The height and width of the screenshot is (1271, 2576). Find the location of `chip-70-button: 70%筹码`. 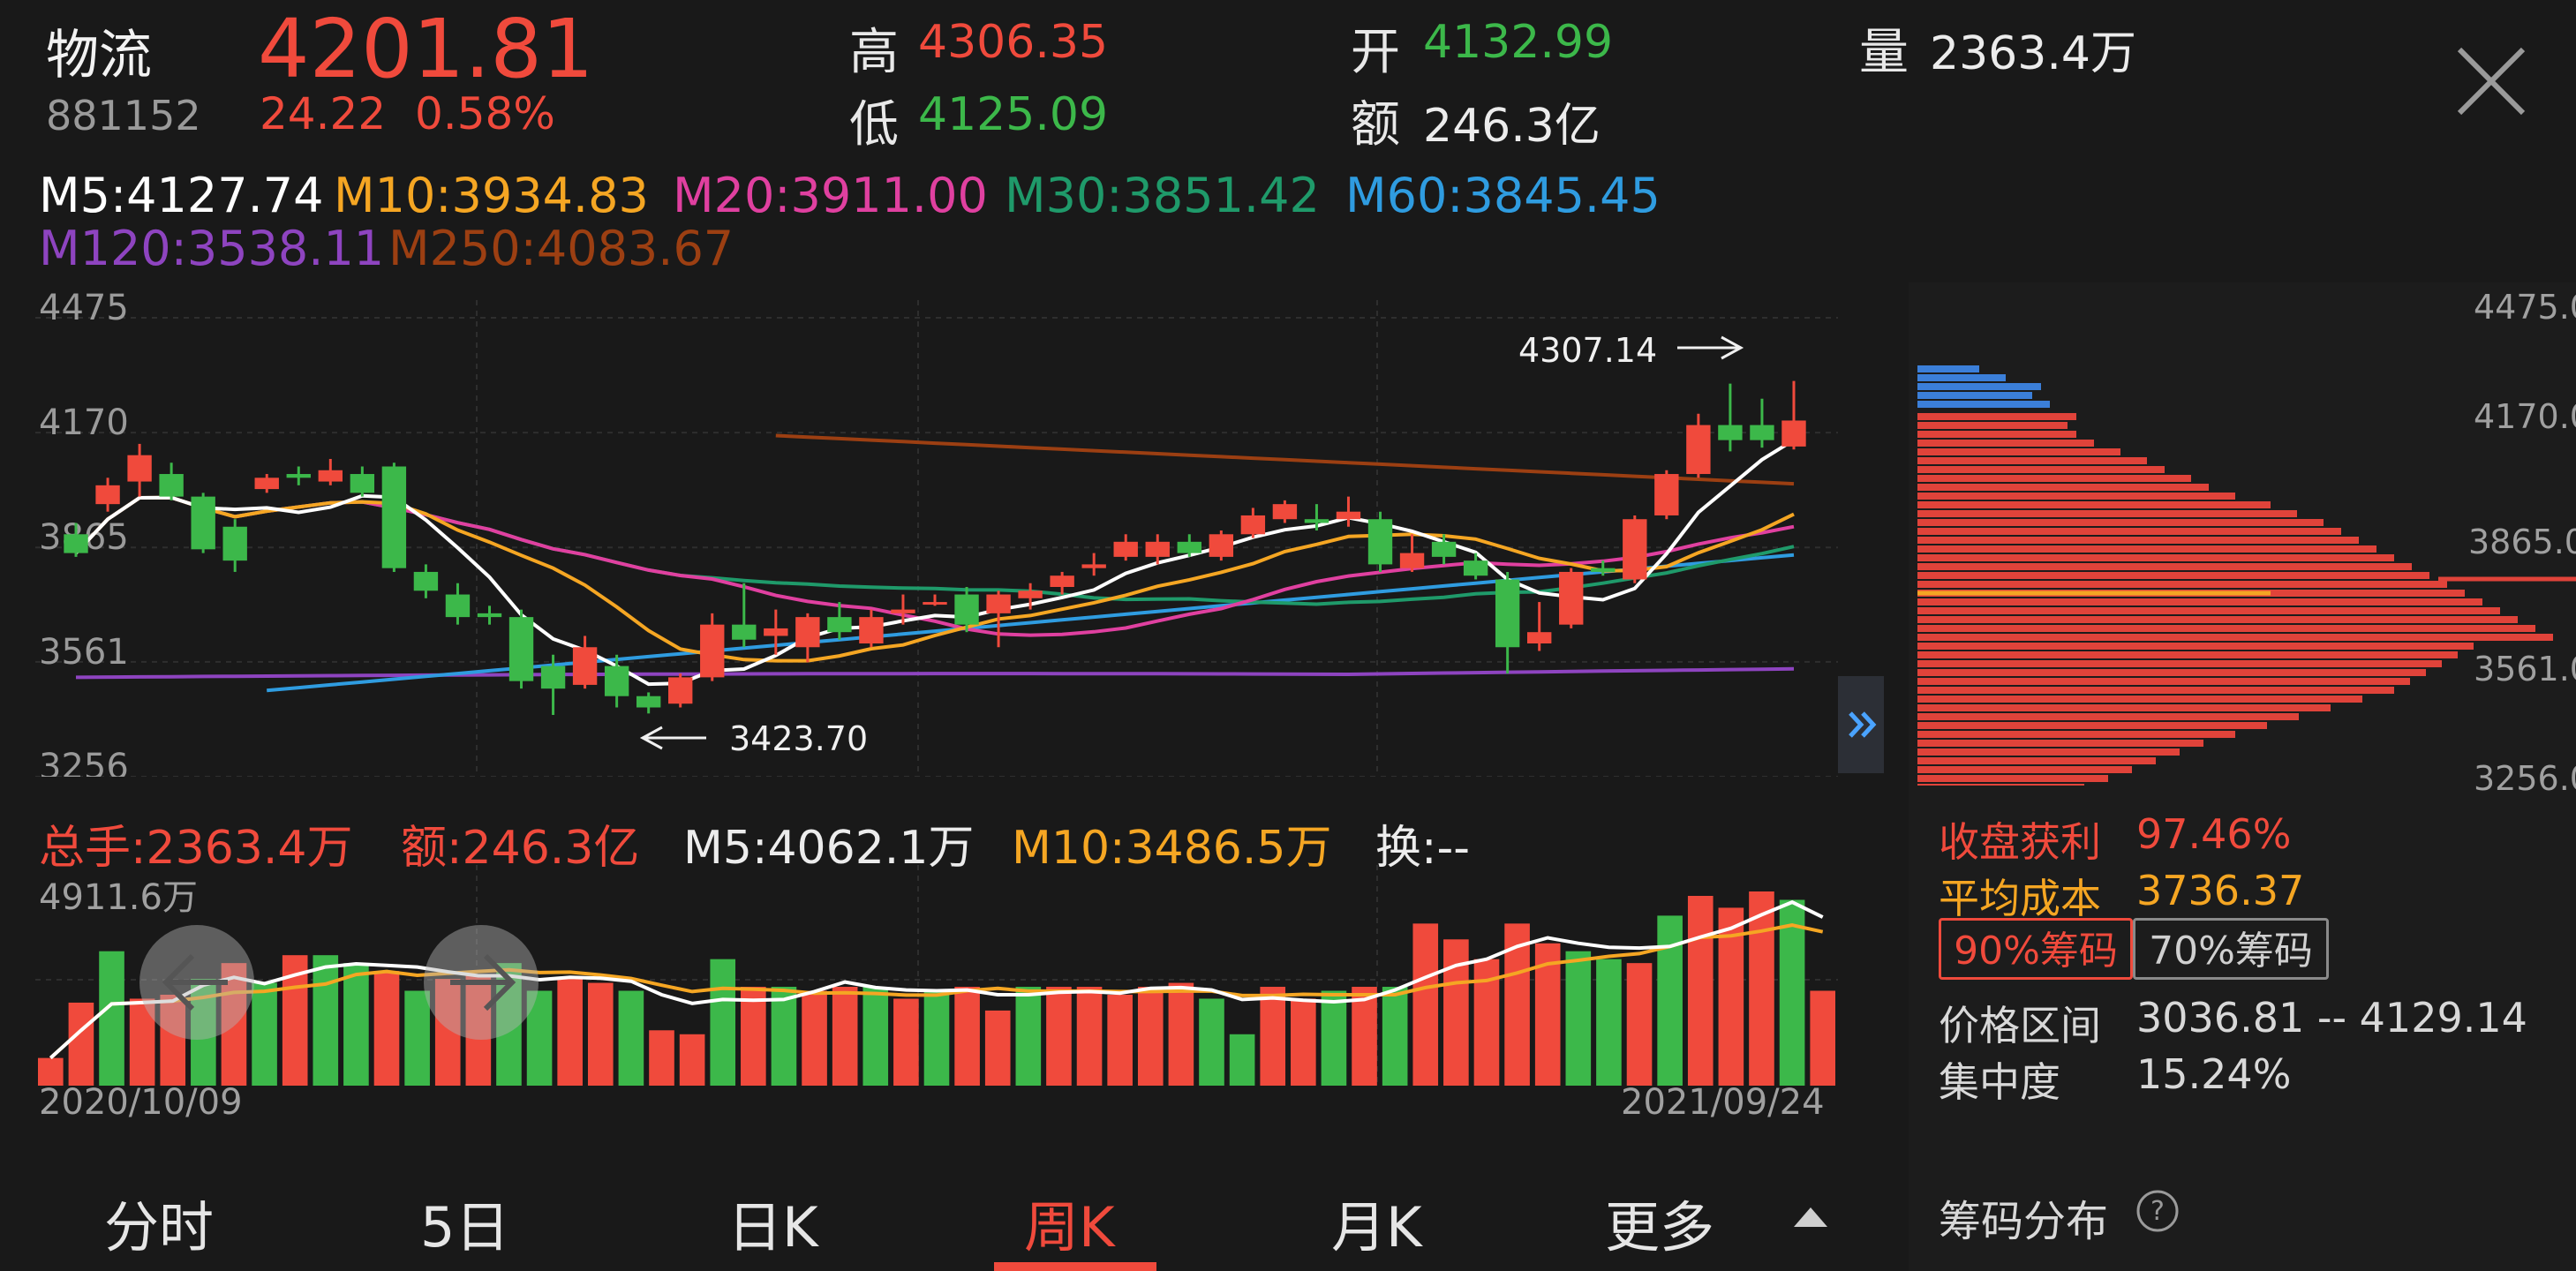

chip-70-button: 70%筹码 is located at coordinates (2231, 949).